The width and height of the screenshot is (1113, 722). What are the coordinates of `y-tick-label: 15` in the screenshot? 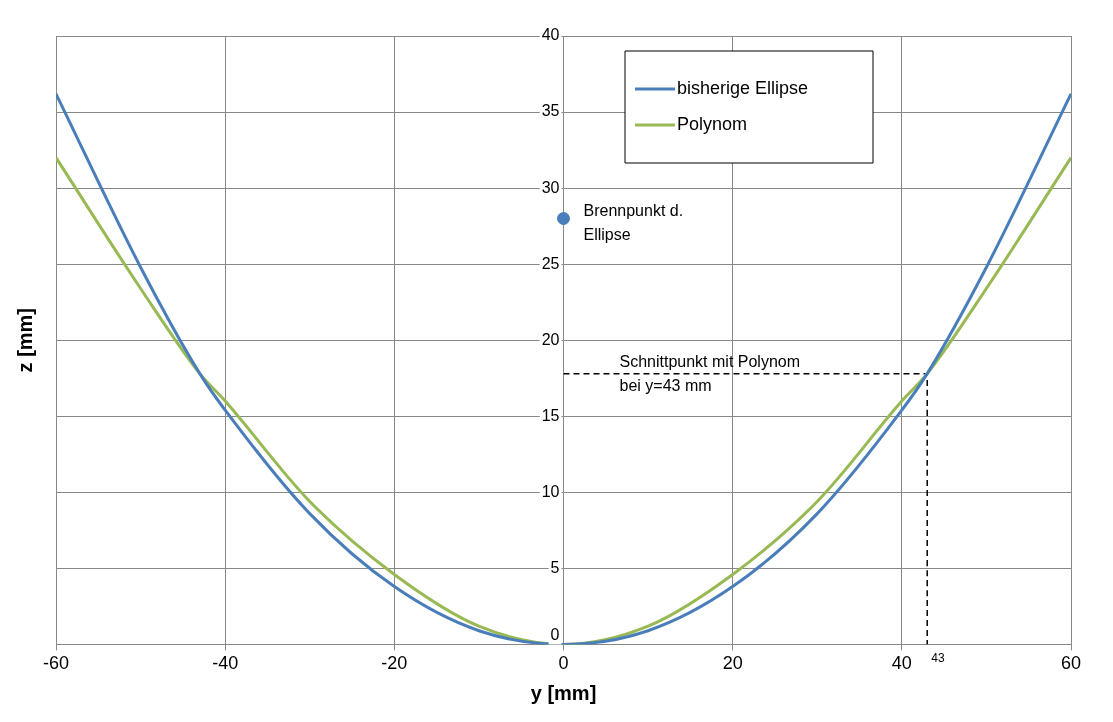 It's located at (550, 415).